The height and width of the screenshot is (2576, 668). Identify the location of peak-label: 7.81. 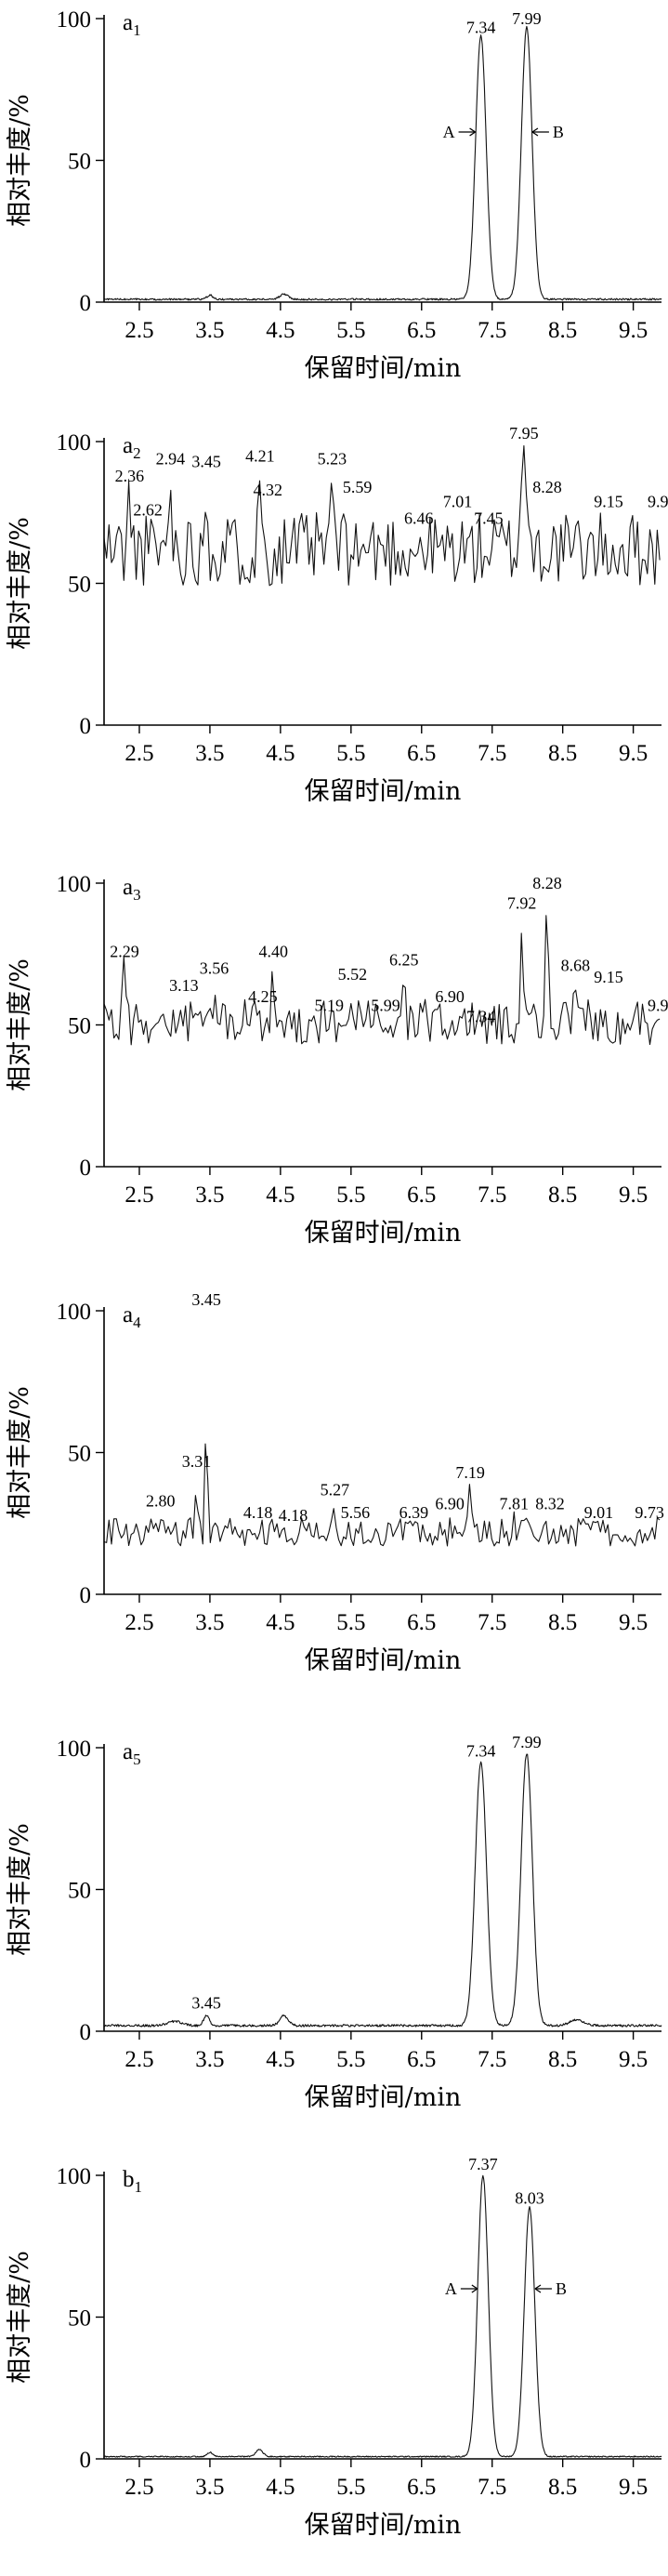
(515, 1504).